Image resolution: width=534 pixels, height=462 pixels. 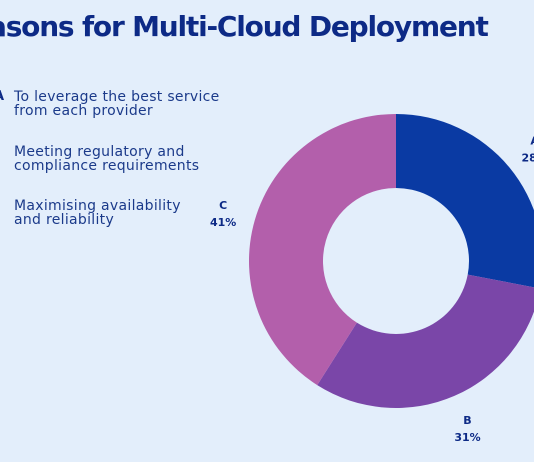 What do you see at coordinates (107, 166) in the screenshot?
I see `legend-text-b-line-2: compliance requirements` at bounding box center [107, 166].